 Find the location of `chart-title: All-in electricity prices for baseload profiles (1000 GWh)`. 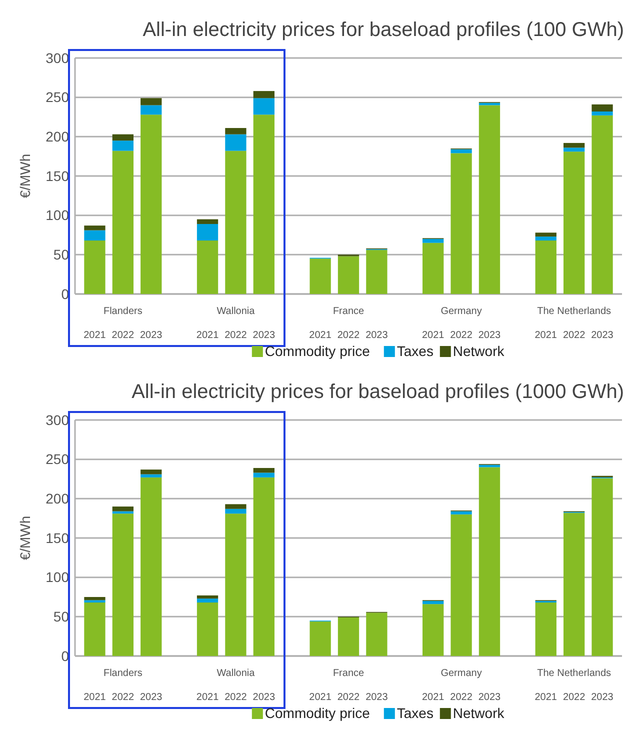

chart-title: All-in electricity prices for baseload profiles (1000 GWh) is located at coordinates (378, 392).